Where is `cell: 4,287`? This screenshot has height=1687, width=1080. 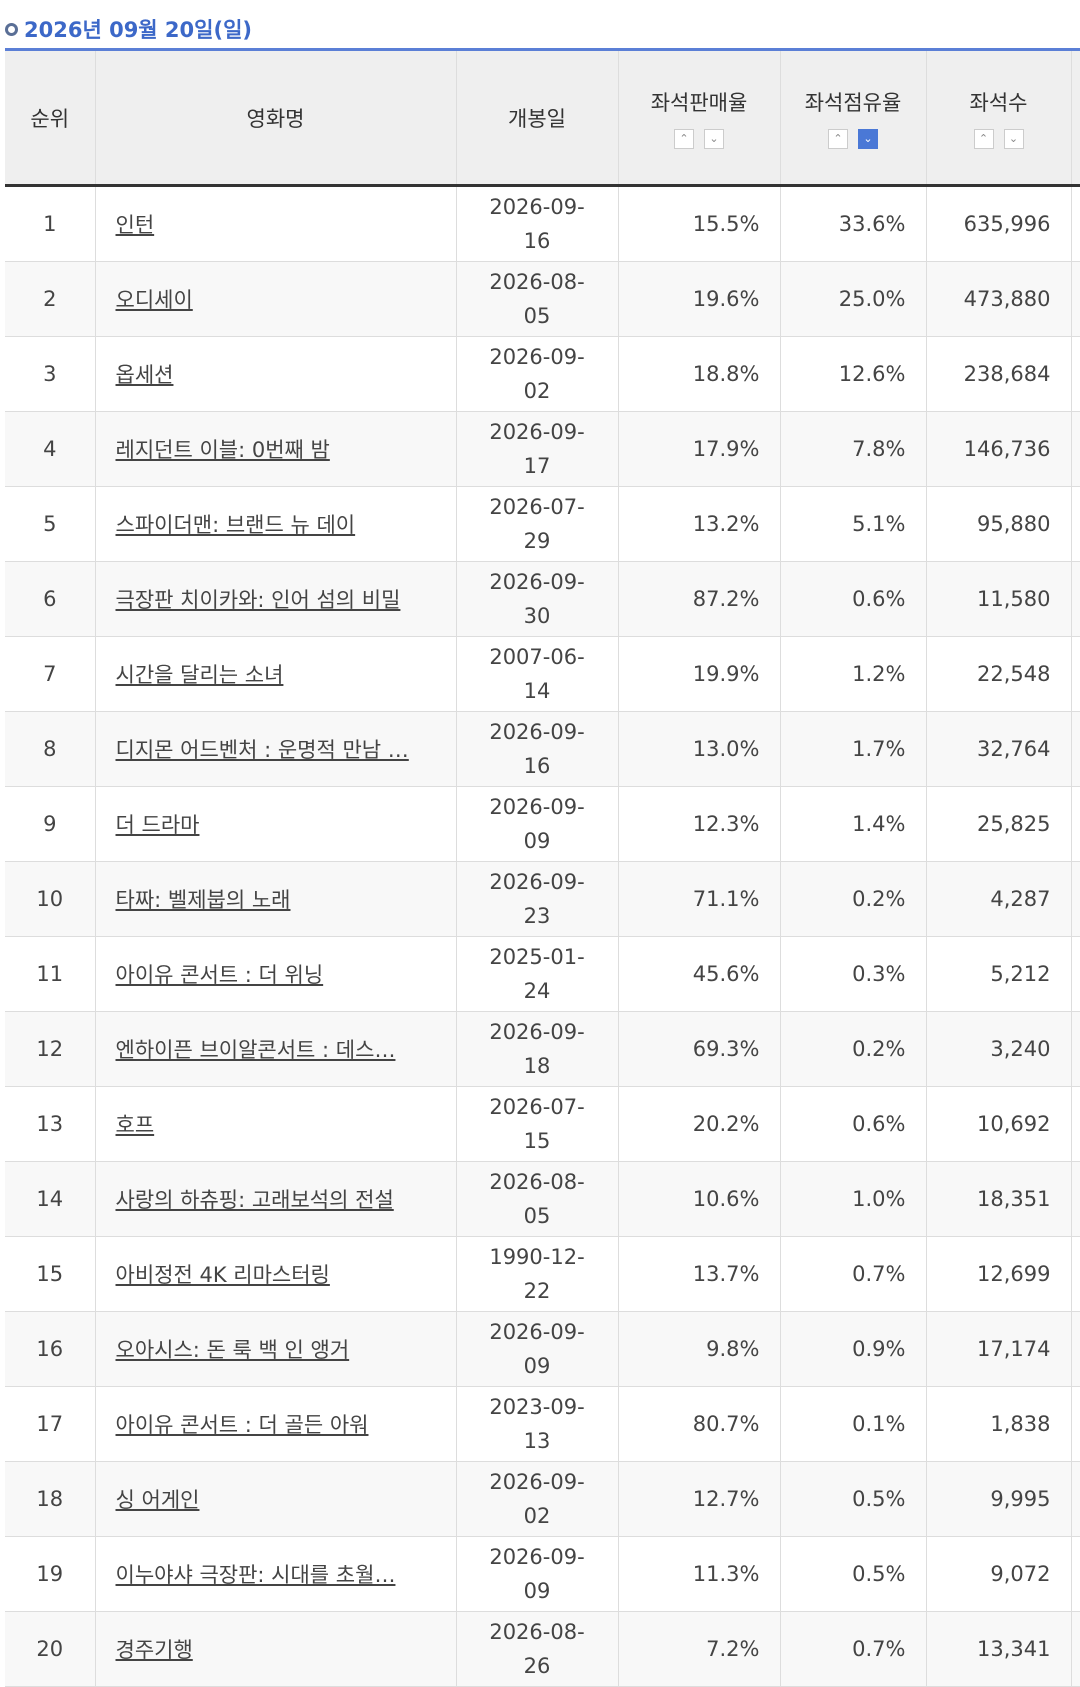
cell: 4,287 is located at coordinates (998, 899).